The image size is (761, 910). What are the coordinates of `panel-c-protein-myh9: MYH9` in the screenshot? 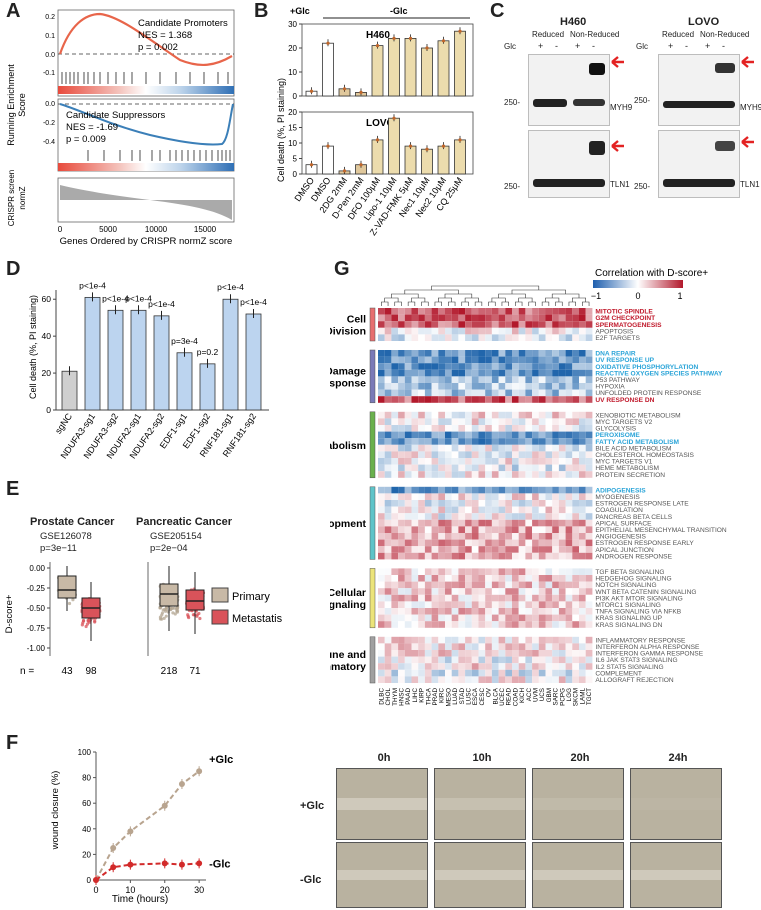 It's located at (621, 107).